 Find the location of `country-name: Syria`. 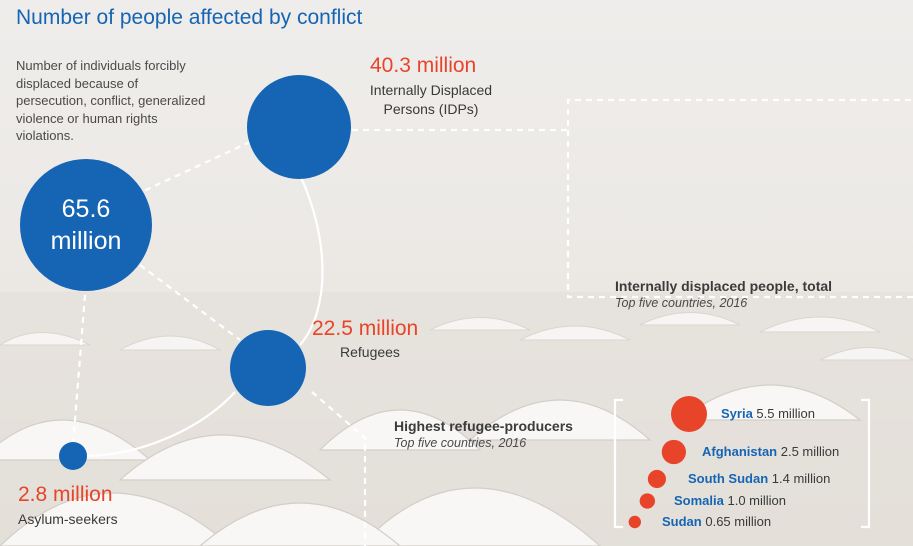

country-name: Syria is located at coordinates (737, 413).